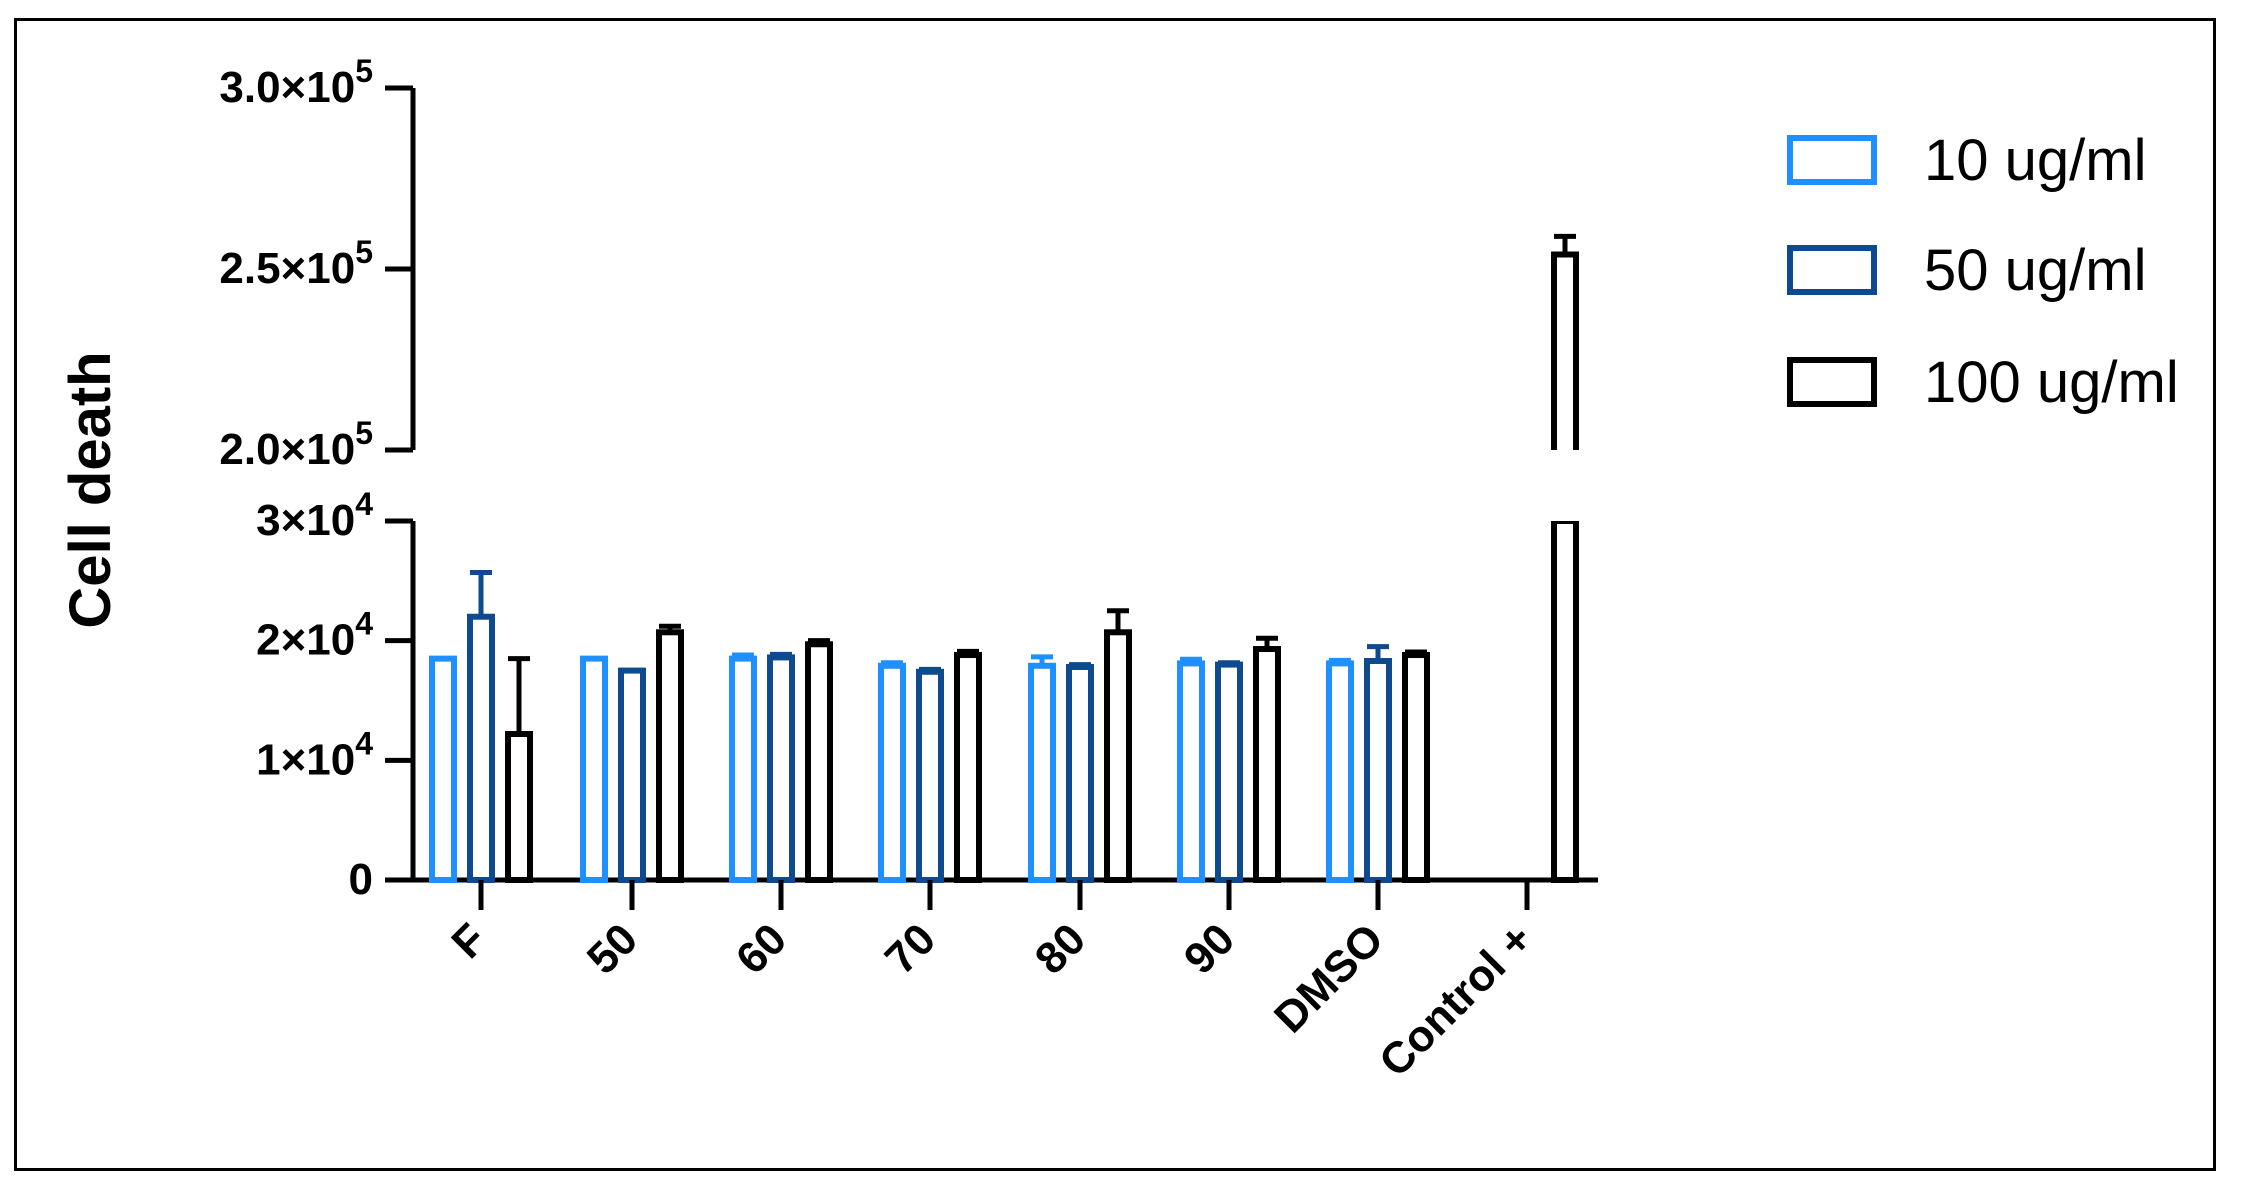 The image size is (2243, 1199). I want to click on bar-break-gap, so click(1565, 485).